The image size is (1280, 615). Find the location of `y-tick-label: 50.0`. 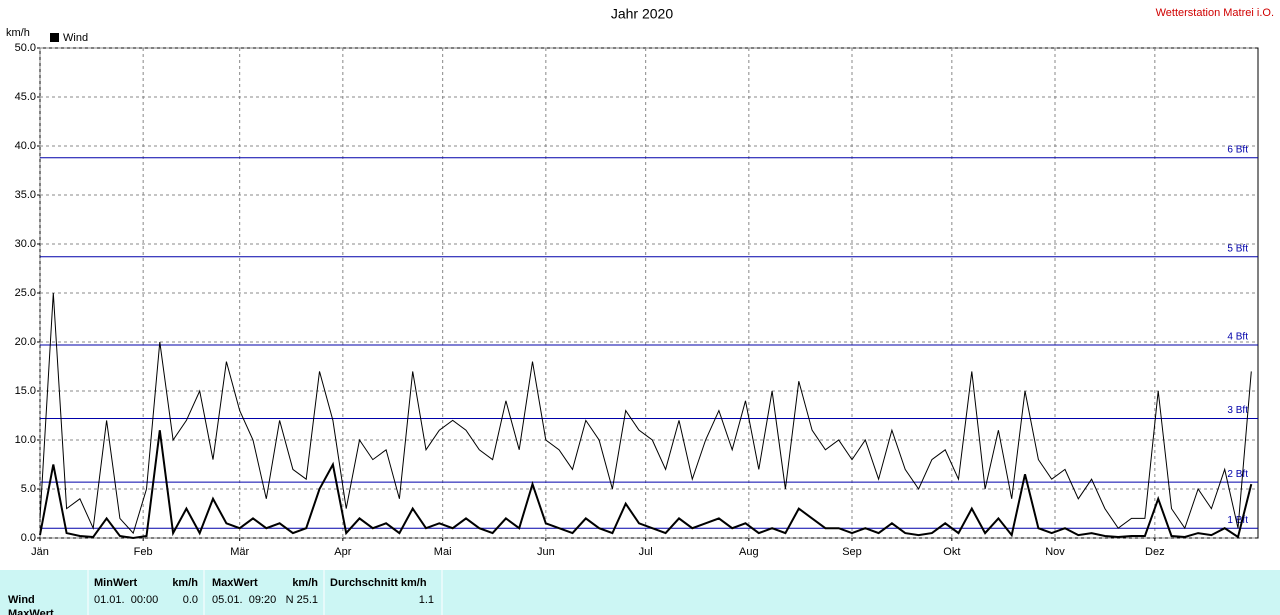

y-tick-label: 50.0 is located at coordinates (25, 48).